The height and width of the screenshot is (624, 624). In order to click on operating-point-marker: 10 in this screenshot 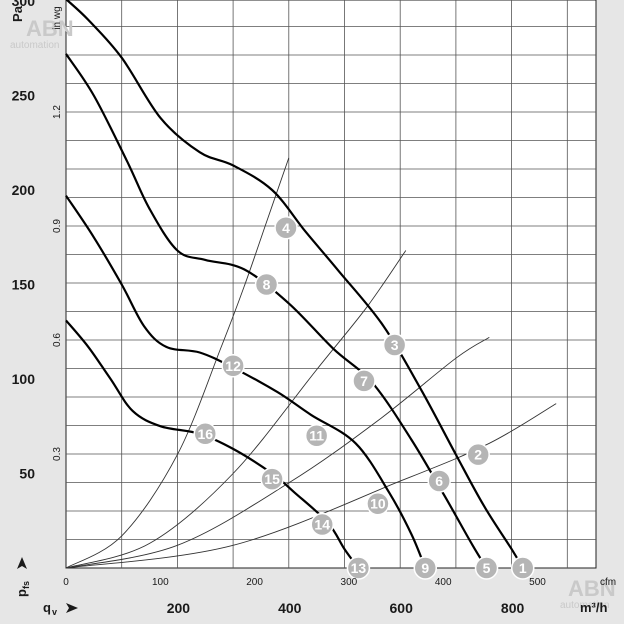, I will do `click(378, 503)`.